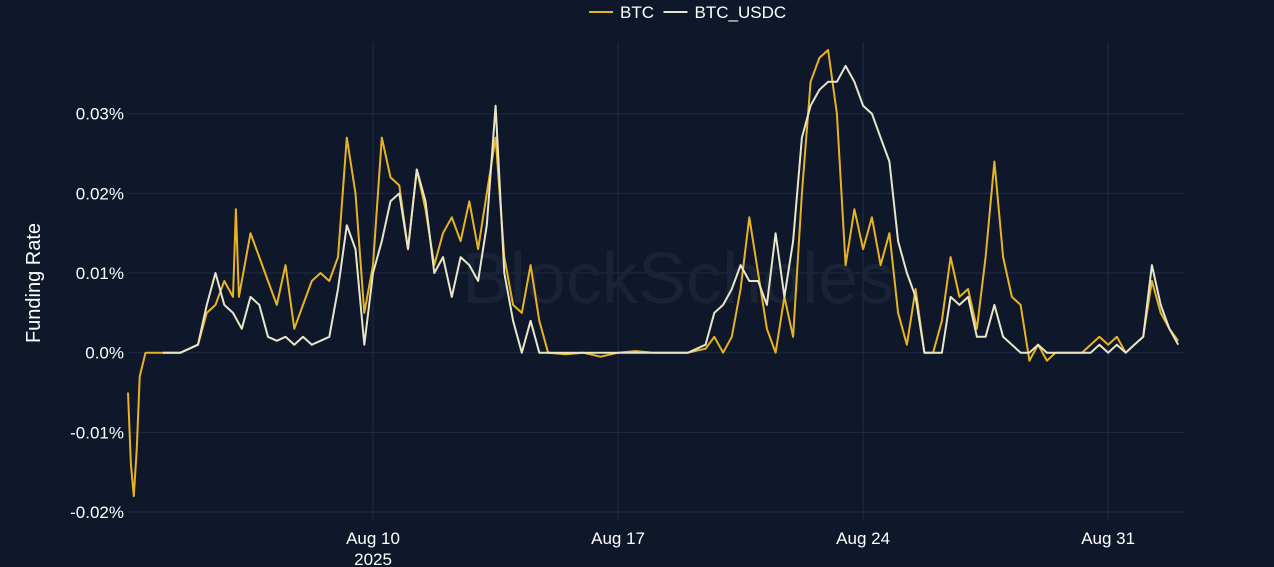 This screenshot has width=1274, height=567. Describe the element at coordinates (34, 283) in the screenshot. I see `y-axis-title: Funding Rate` at that location.